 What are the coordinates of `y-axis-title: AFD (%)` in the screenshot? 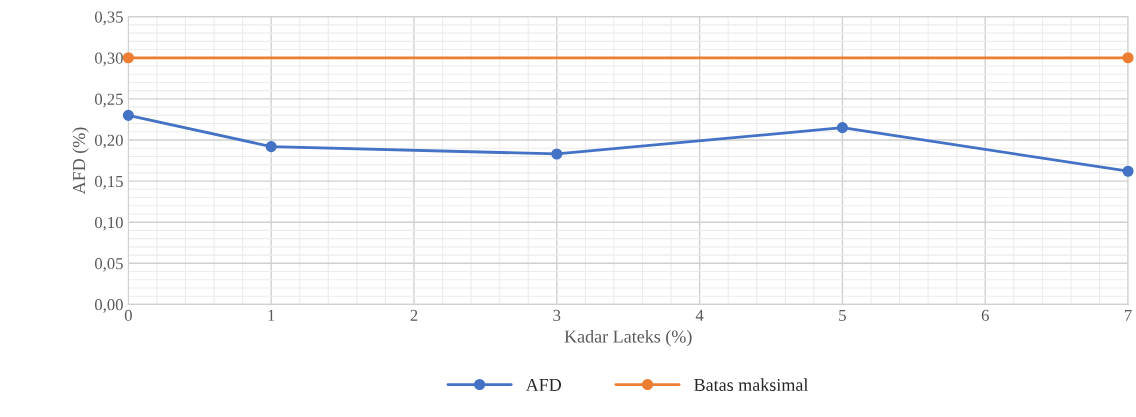 It's located at (80, 161).